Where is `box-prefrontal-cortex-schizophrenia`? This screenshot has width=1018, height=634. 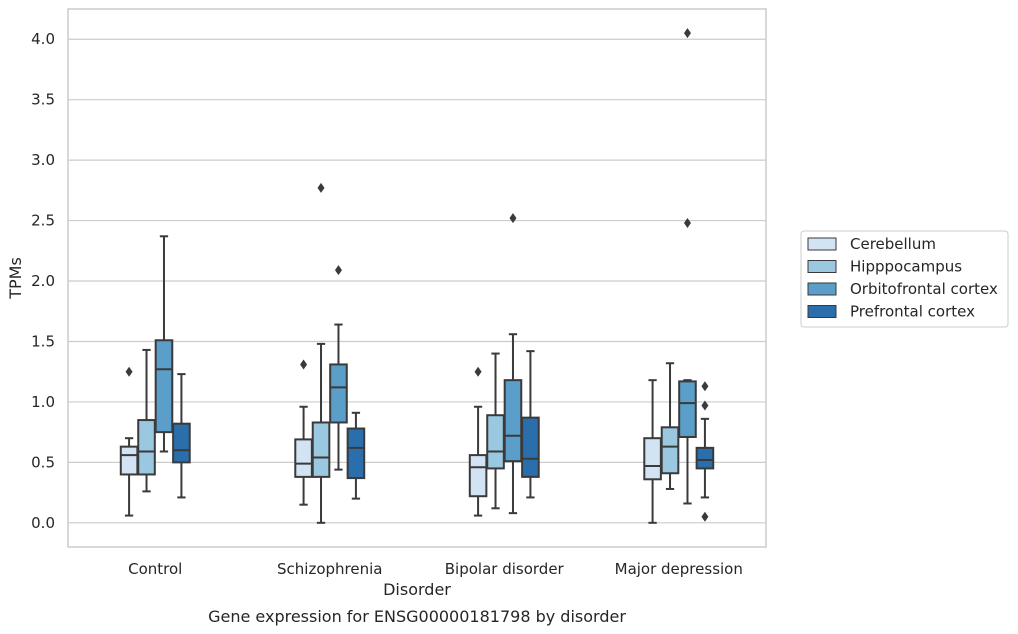 box-prefrontal-cortex-schizophrenia is located at coordinates (356, 455).